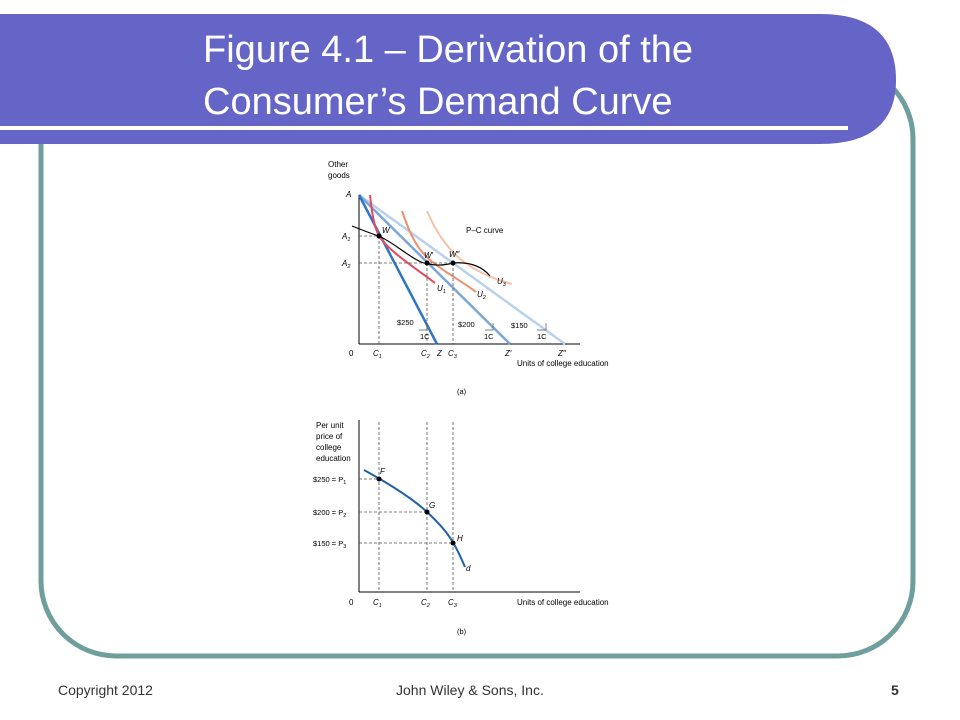  Describe the element at coordinates (453, 354) in the screenshot. I see `x-tick-c3: C3` at that location.